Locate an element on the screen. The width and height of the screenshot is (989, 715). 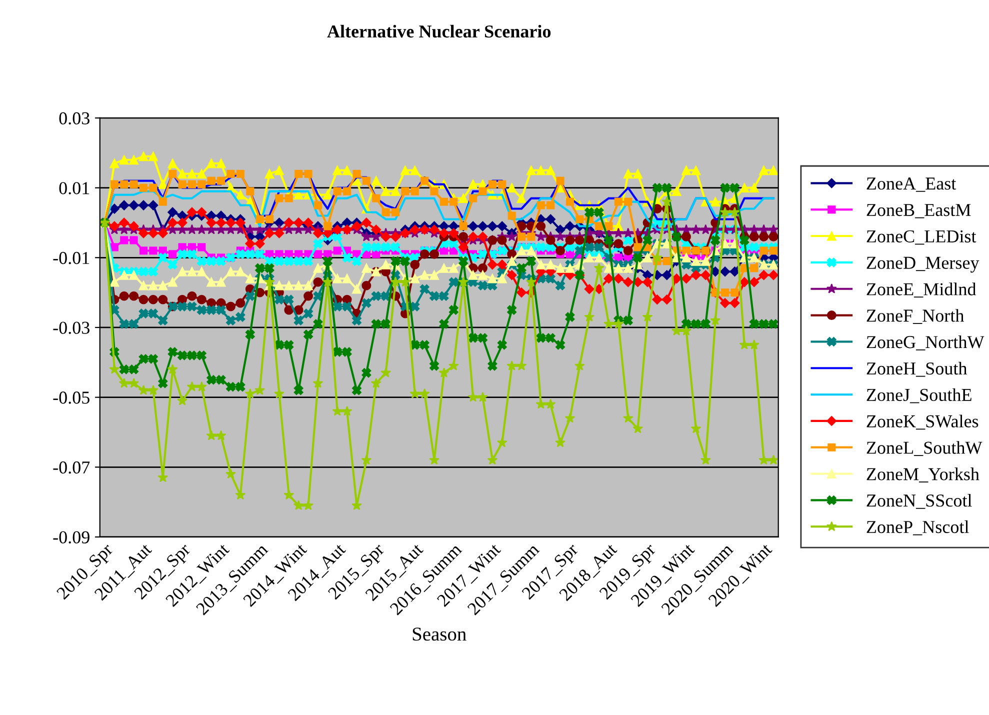
legend-label: ZoneF_North is located at coordinates (915, 316).